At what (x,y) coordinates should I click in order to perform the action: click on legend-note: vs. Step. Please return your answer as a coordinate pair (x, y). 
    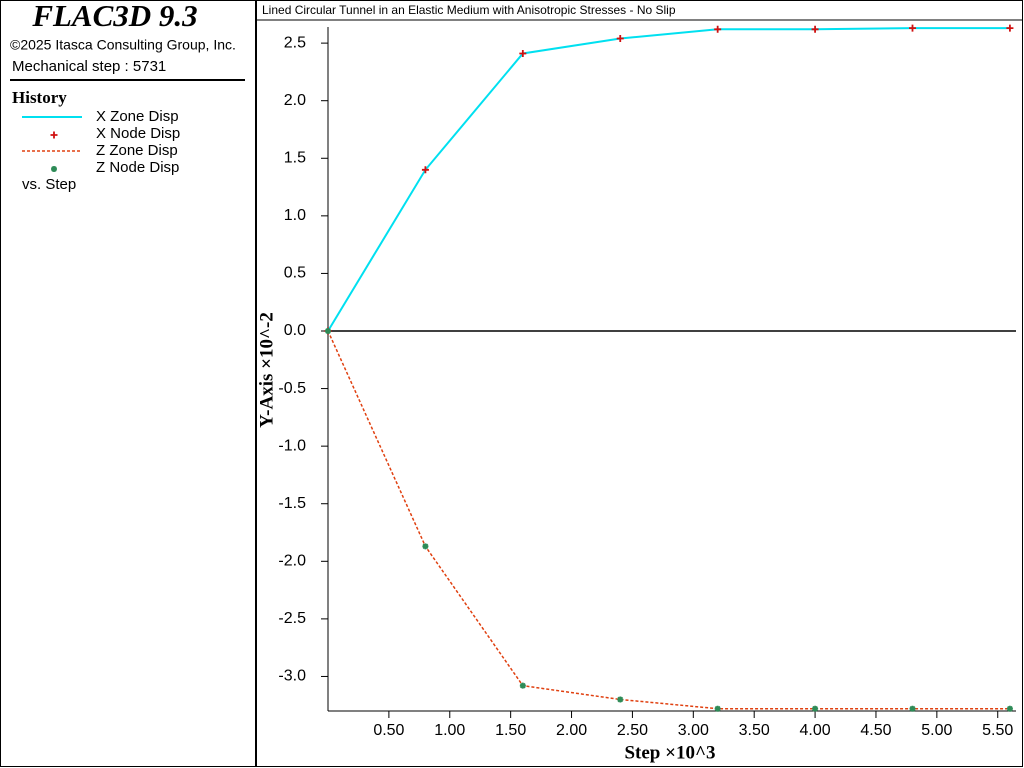
    Looking at the image, I should click on (49, 184).